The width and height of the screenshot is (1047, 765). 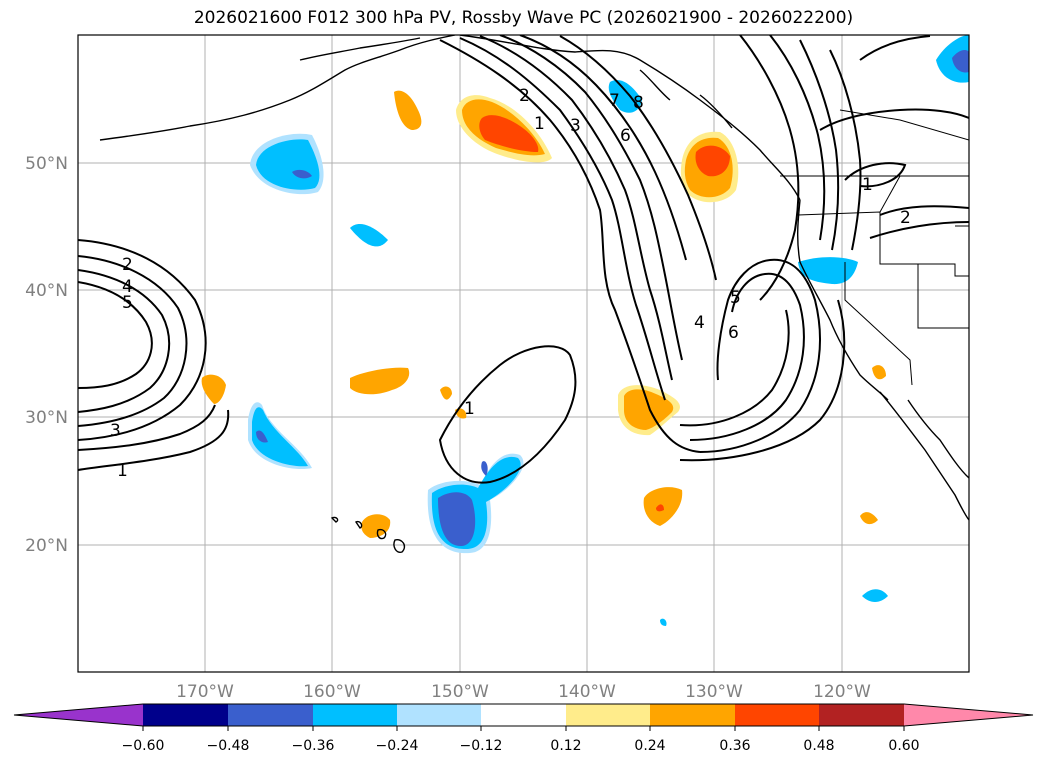 I want to click on lon-label: 150°W, so click(x=460, y=692).